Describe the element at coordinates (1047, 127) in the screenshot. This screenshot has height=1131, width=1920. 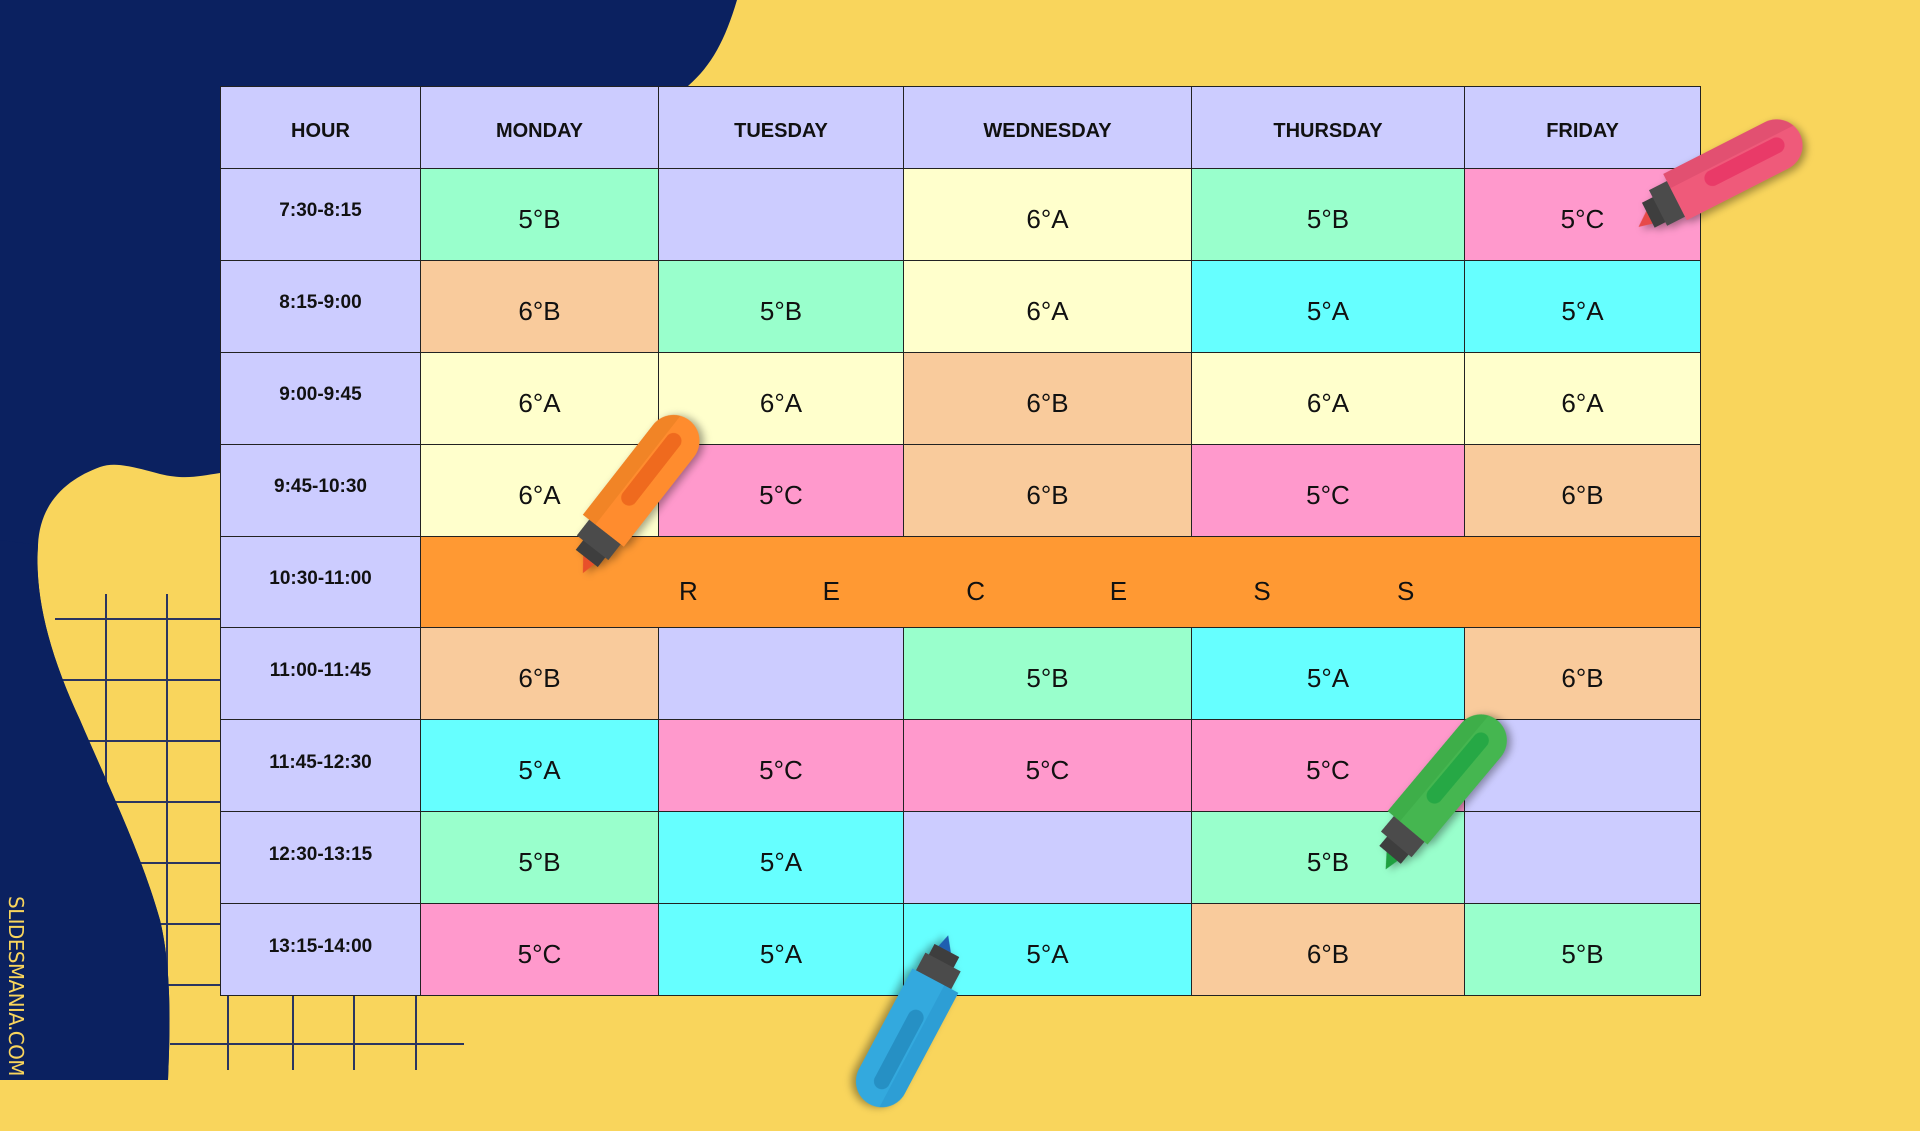
I see `header-wednesday: WEDNESDAY` at that location.